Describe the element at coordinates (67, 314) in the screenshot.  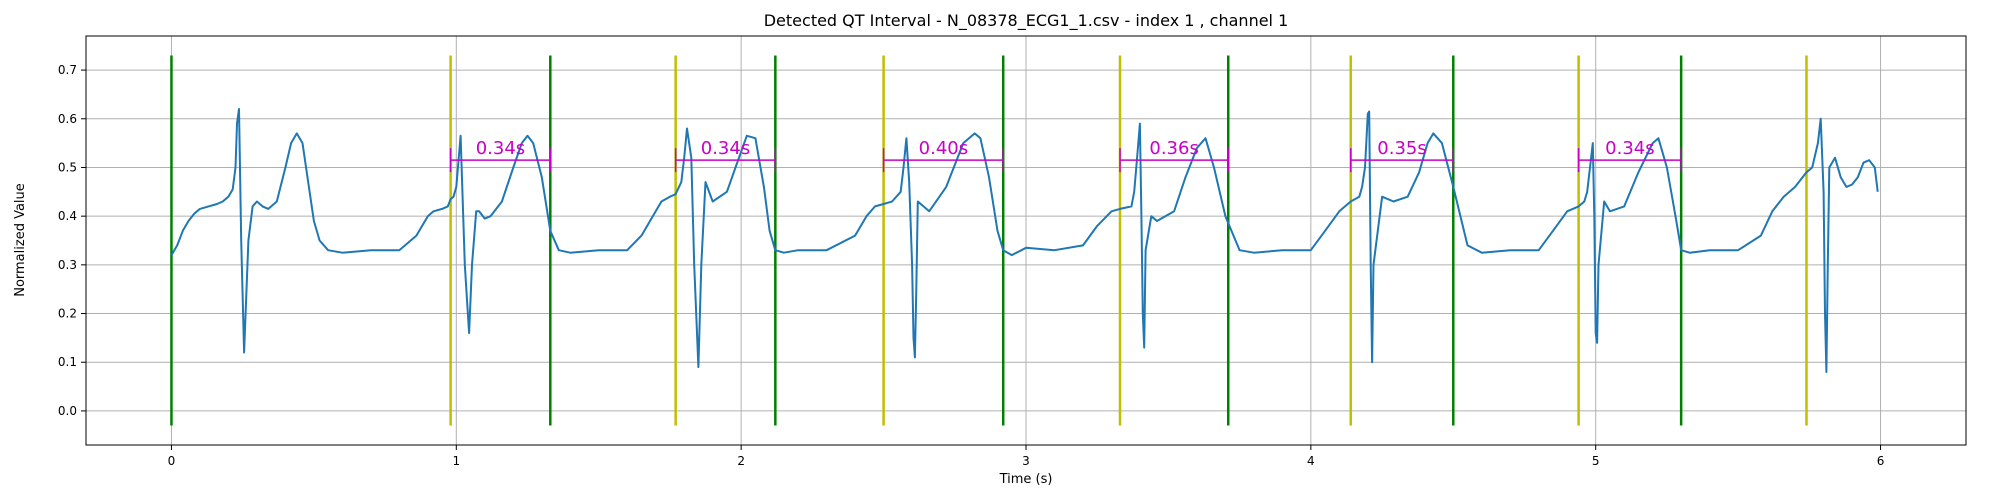
I see `y-tick-label: 0.2` at that location.